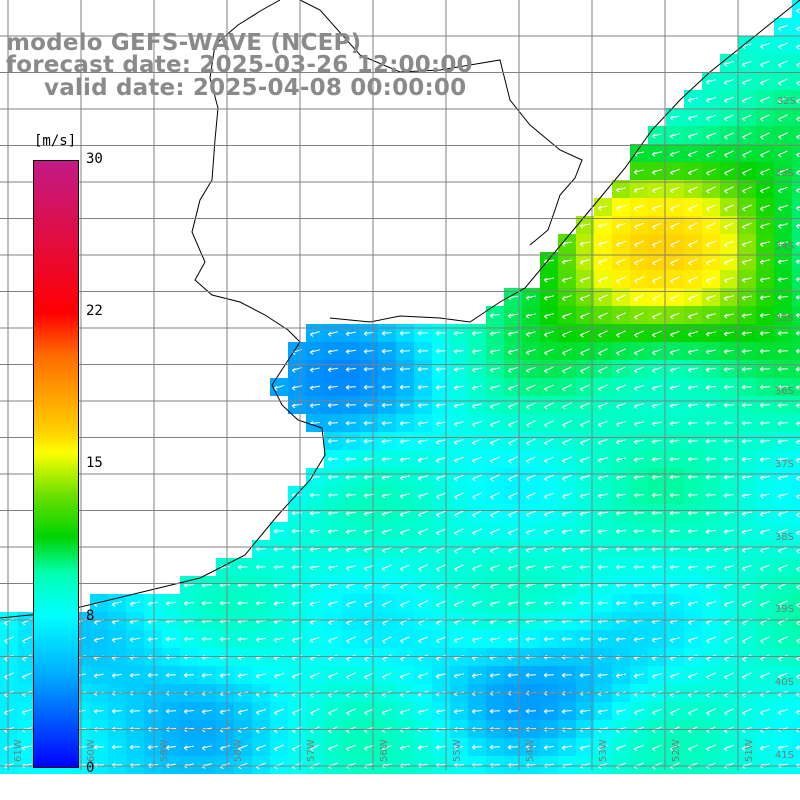 The height and width of the screenshot is (800, 800). Describe the element at coordinates (238, 750) in the screenshot. I see `lon-label: 58W` at that location.